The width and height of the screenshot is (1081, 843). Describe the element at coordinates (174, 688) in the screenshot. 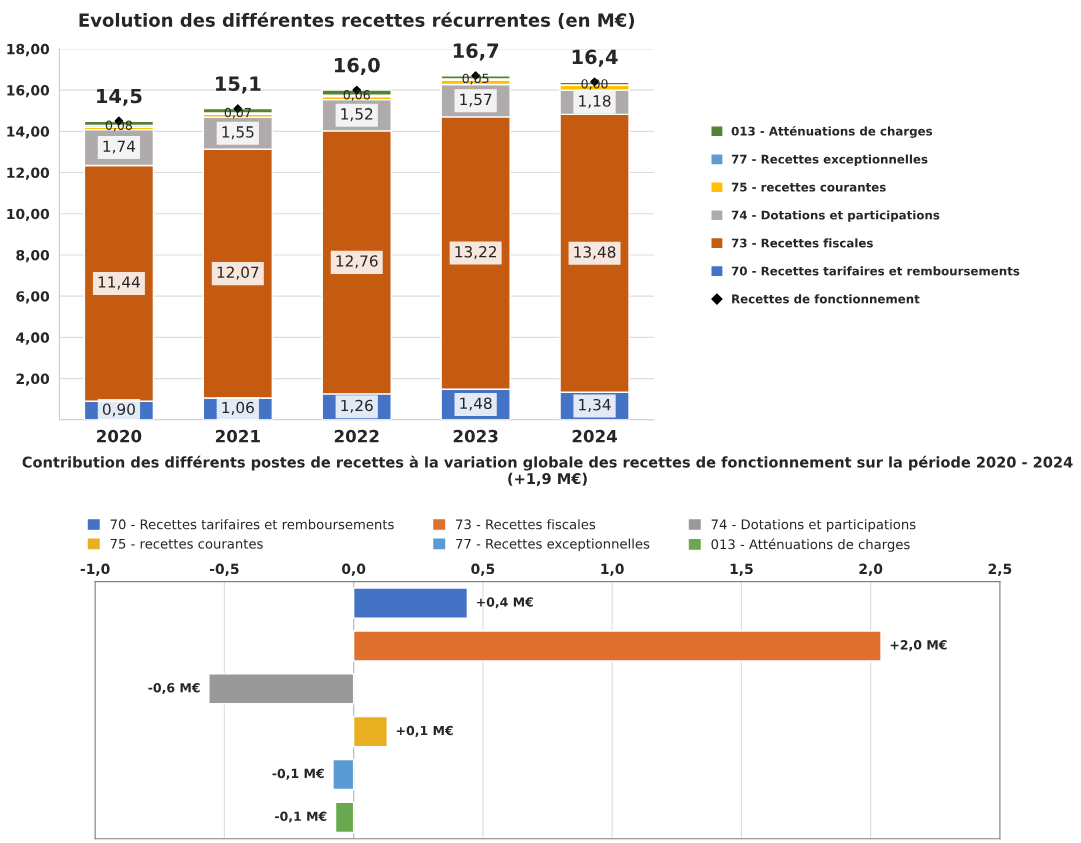

I see `data-label: -0,6 M€` at that location.